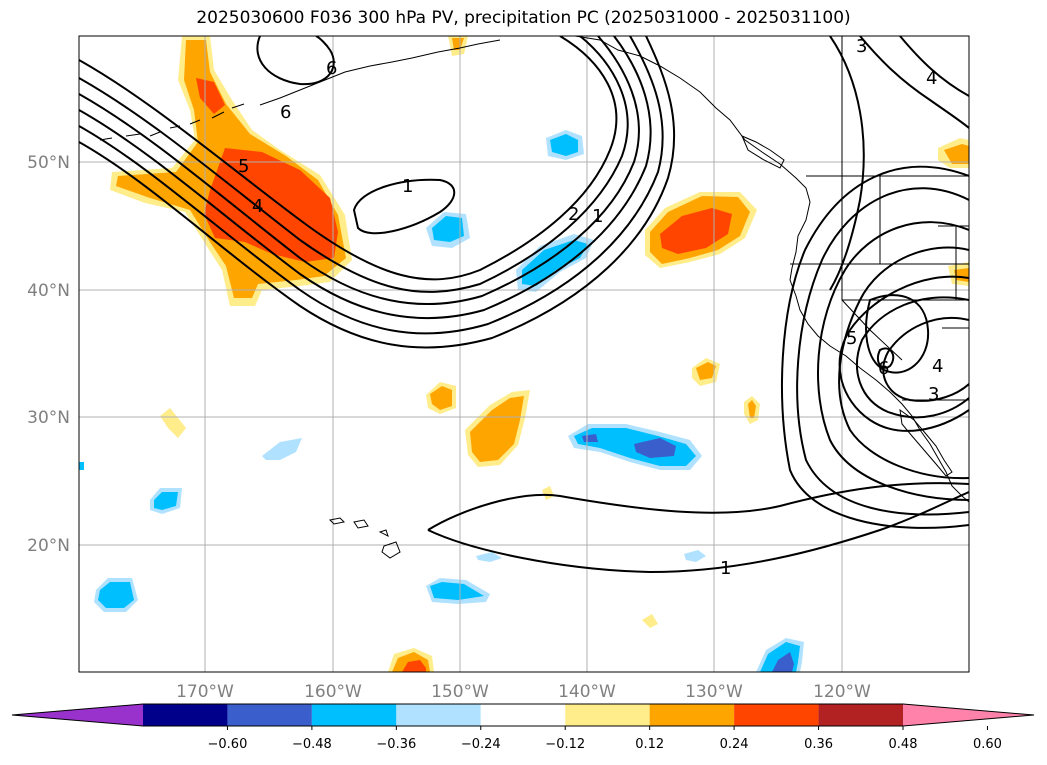  I want to click on lat-label: 50°N, so click(48, 163).